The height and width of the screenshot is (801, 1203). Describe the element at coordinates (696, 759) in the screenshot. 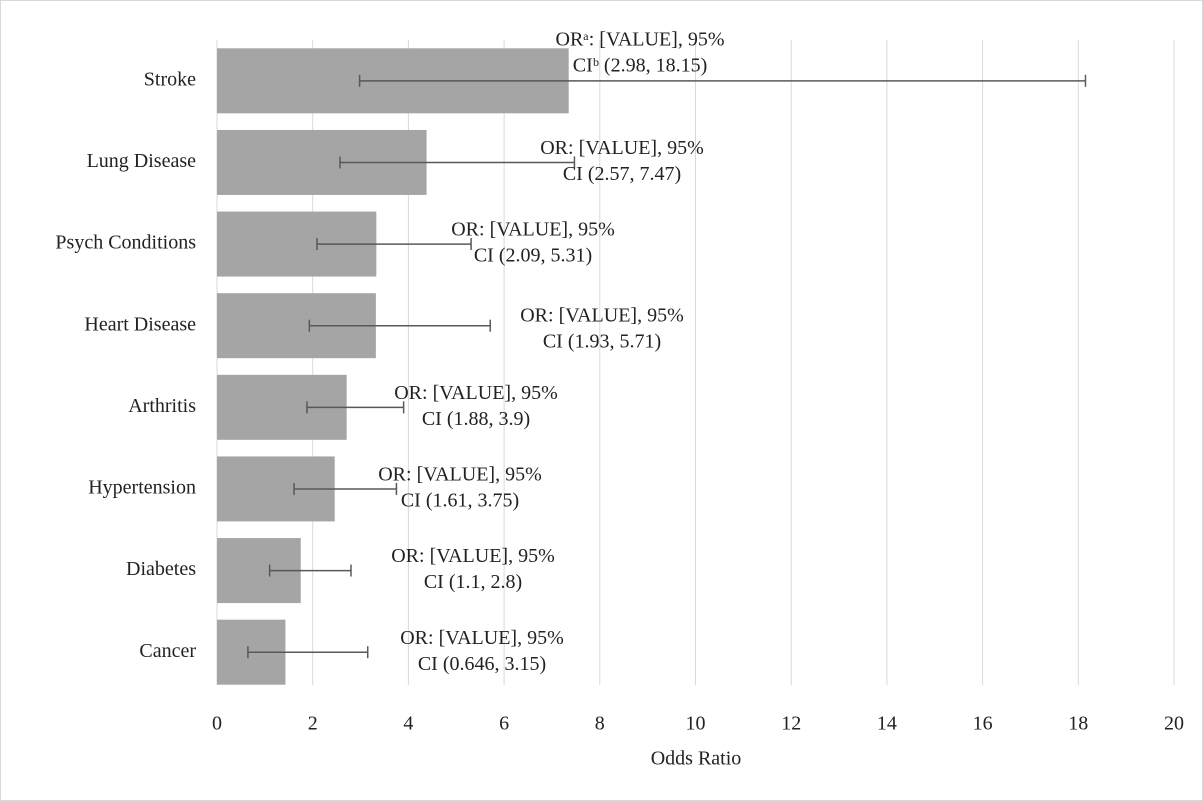

I see `x-axis-title: Odds Ratio` at that location.